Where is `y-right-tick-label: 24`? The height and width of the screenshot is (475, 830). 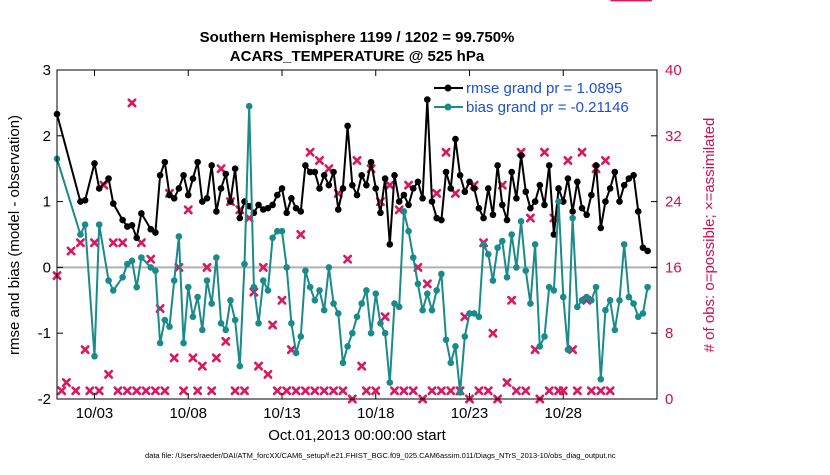 y-right-tick-label: 24 is located at coordinates (673, 202).